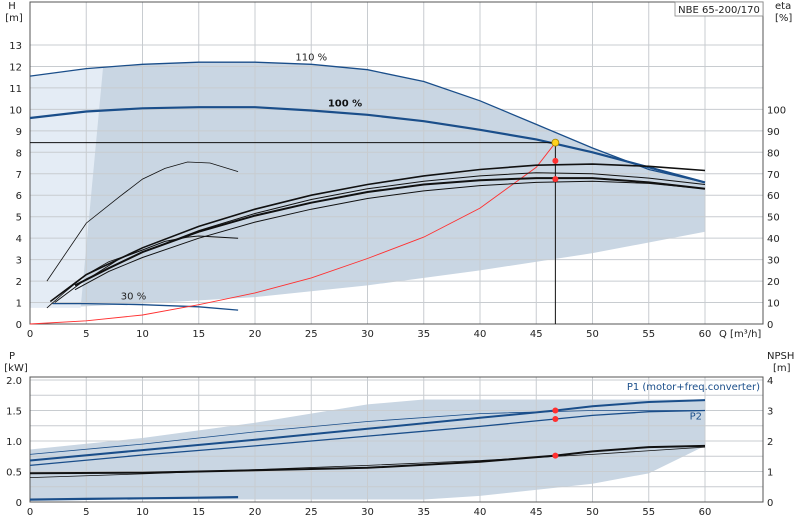 Image resolution: width=800 pixels, height=520 pixels. What do you see at coordinates (770, 473) in the screenshot?
I see `y-right-tick-label: 1` at bounding box center [770, 473].